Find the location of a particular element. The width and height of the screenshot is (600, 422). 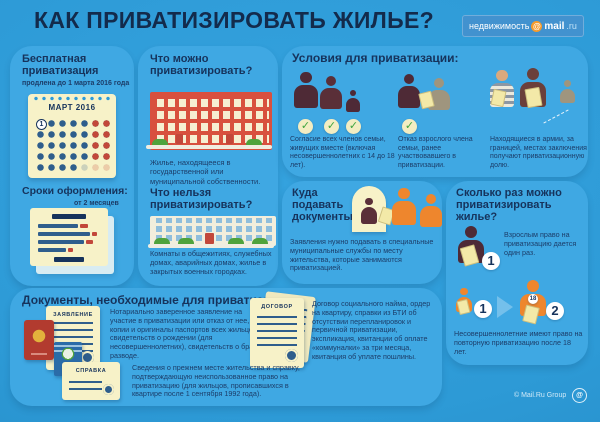

family-child-figure is located at coordinates (353, 104).